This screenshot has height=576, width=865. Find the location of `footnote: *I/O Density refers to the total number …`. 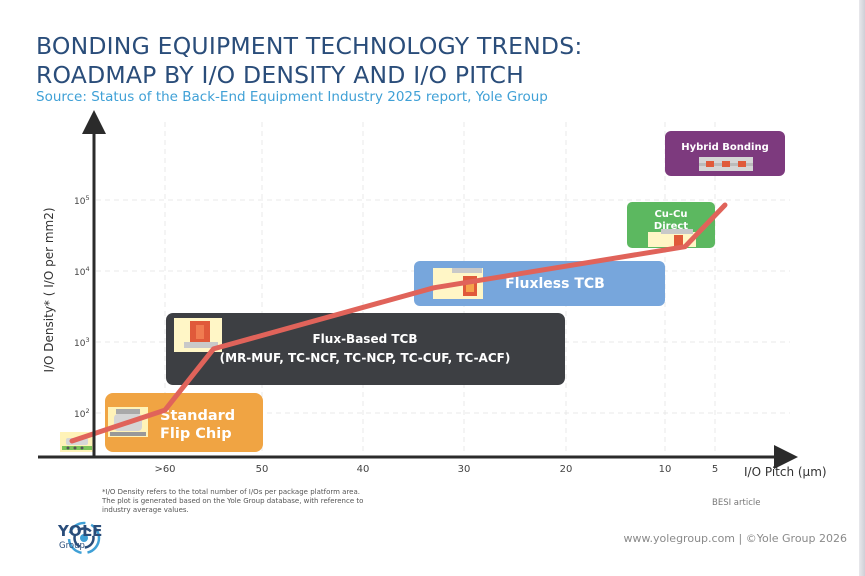

footnote: *I/O Density refers to the total number … is located at coordinates (252, 501).